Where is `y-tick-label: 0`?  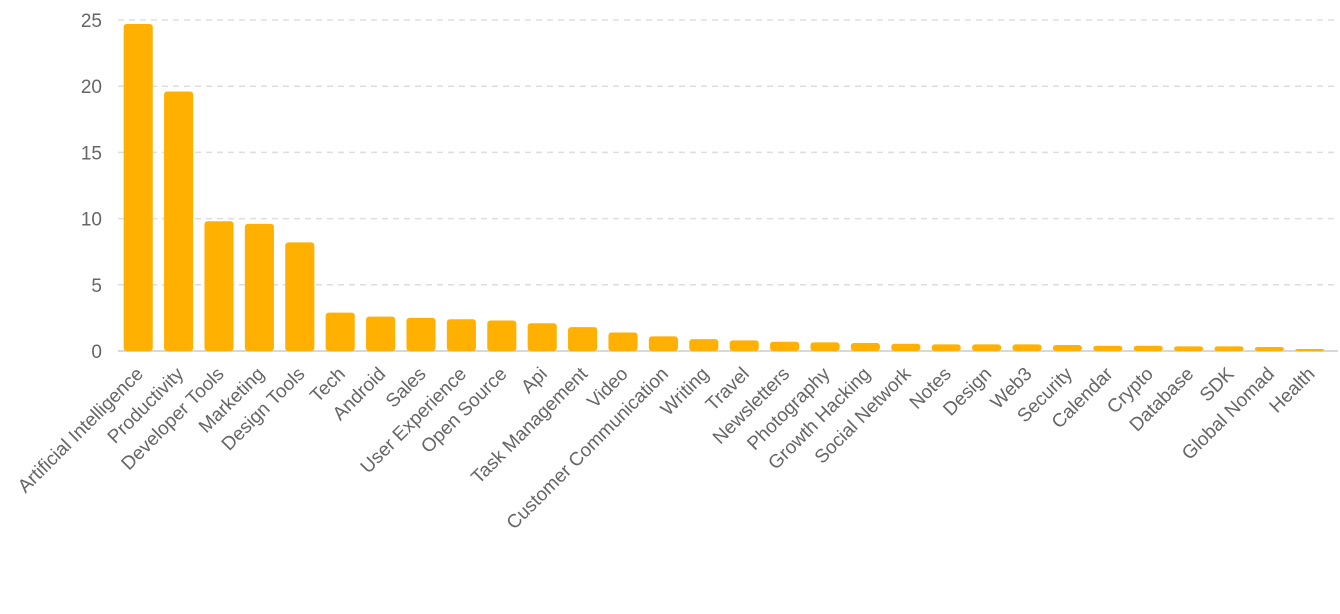 y-tick-label: 0 is located at coordinates (96, 352).